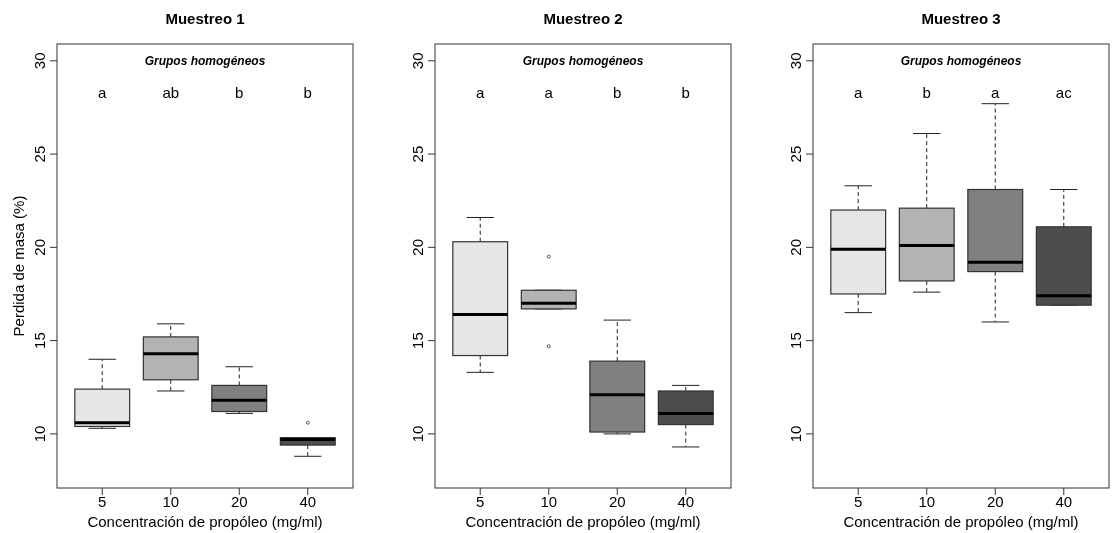 The height and width of the screenshot is (533, 1113). I want to click on annotation: ac, so click(1064, 92).